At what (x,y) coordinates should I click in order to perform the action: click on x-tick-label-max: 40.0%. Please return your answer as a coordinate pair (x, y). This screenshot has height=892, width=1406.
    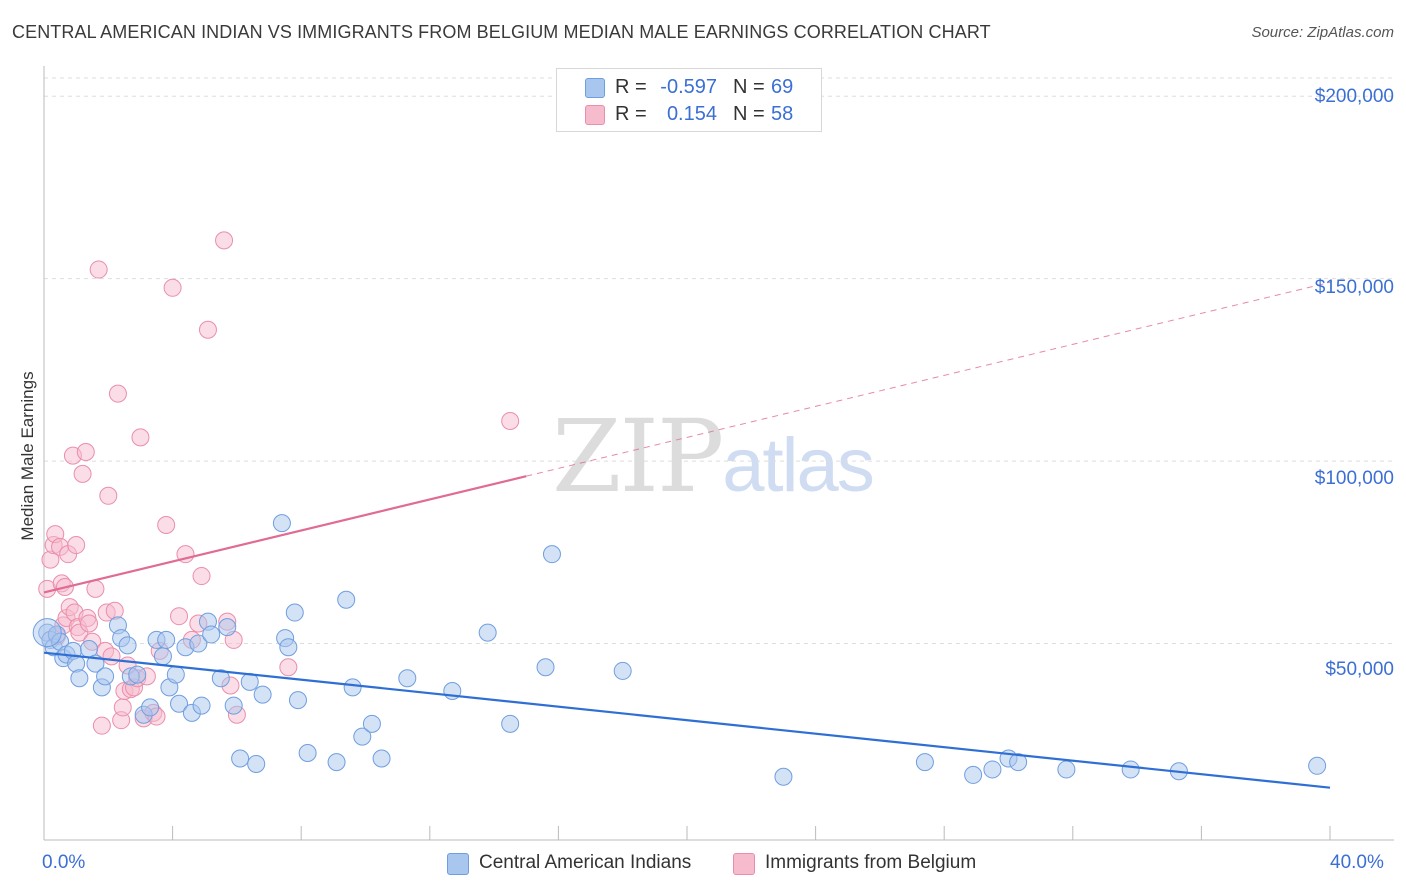
    Looking at the image, I should click on (1357, 862).